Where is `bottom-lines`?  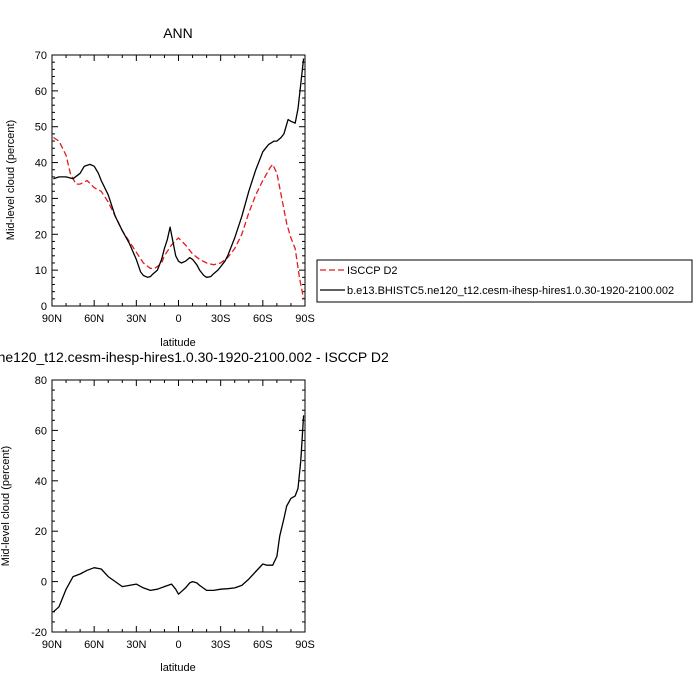
bottom-lines is located at coordinates (178, 514).